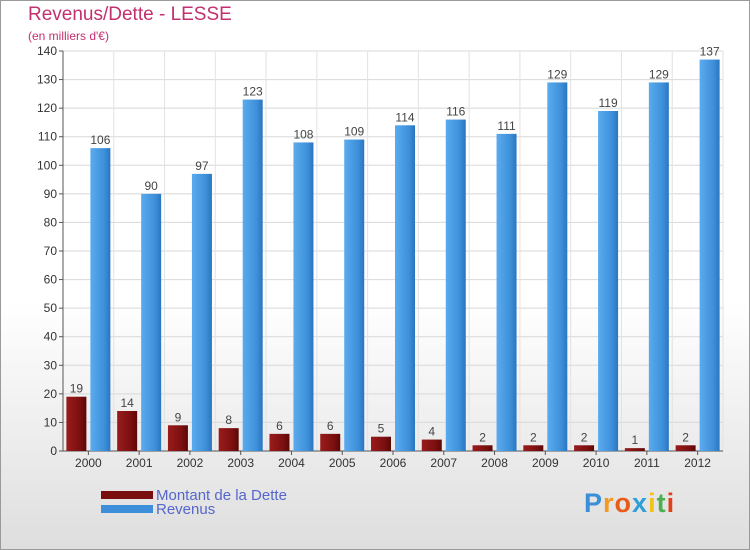  Describe the element at coordinates (47, 165) in the screenshot. I see `y-tick-label: 100` at that location.